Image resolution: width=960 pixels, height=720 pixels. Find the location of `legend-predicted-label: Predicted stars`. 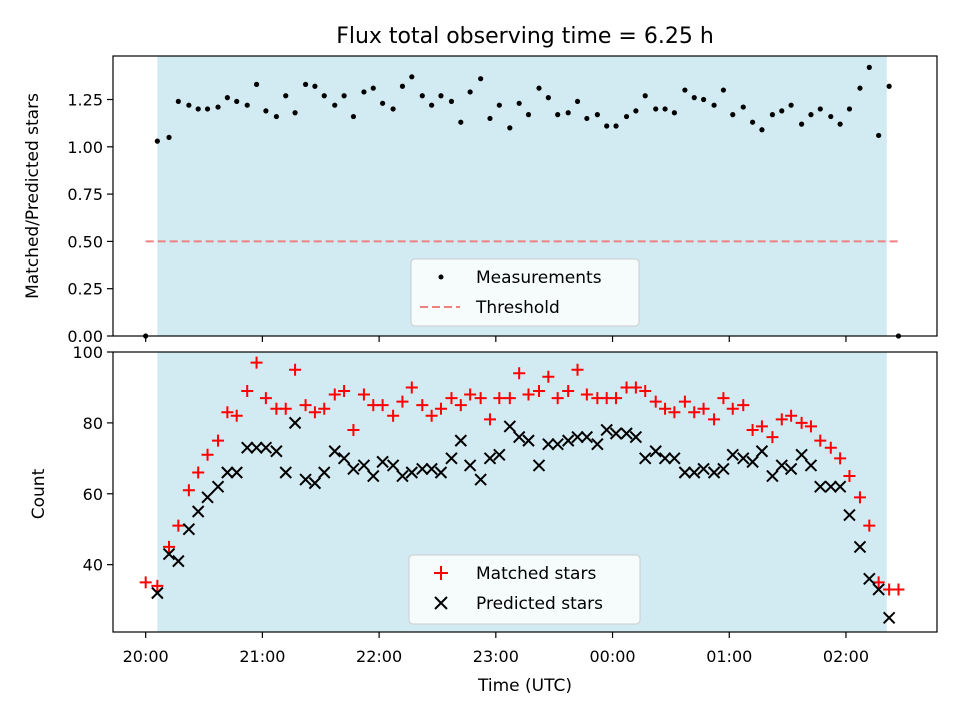

legend-predicted-label: Predicted stars is located at coordinates (539, 604).